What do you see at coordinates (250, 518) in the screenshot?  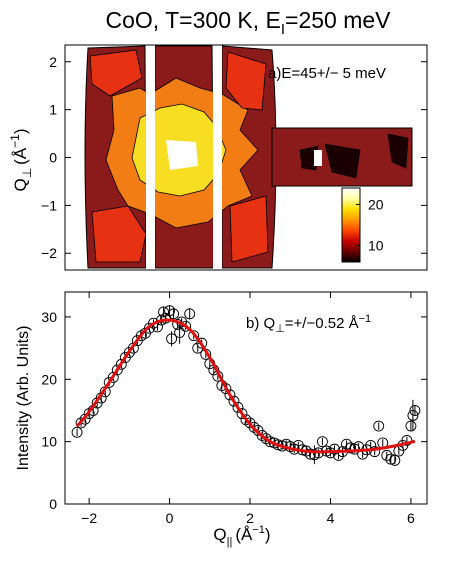 I see `panel-b-xtick-label: 2` at bounding box center [250, 518].